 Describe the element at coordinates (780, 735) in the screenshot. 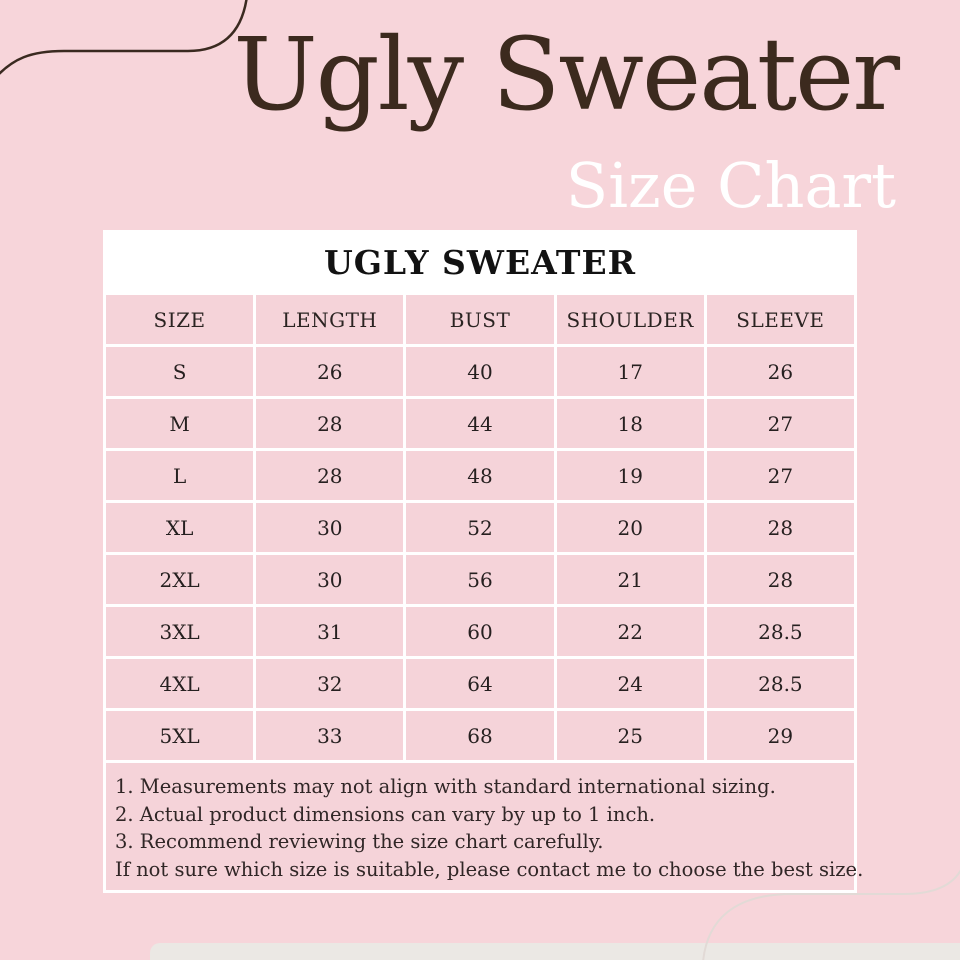

I see `measurement-cell: 29` at that location.